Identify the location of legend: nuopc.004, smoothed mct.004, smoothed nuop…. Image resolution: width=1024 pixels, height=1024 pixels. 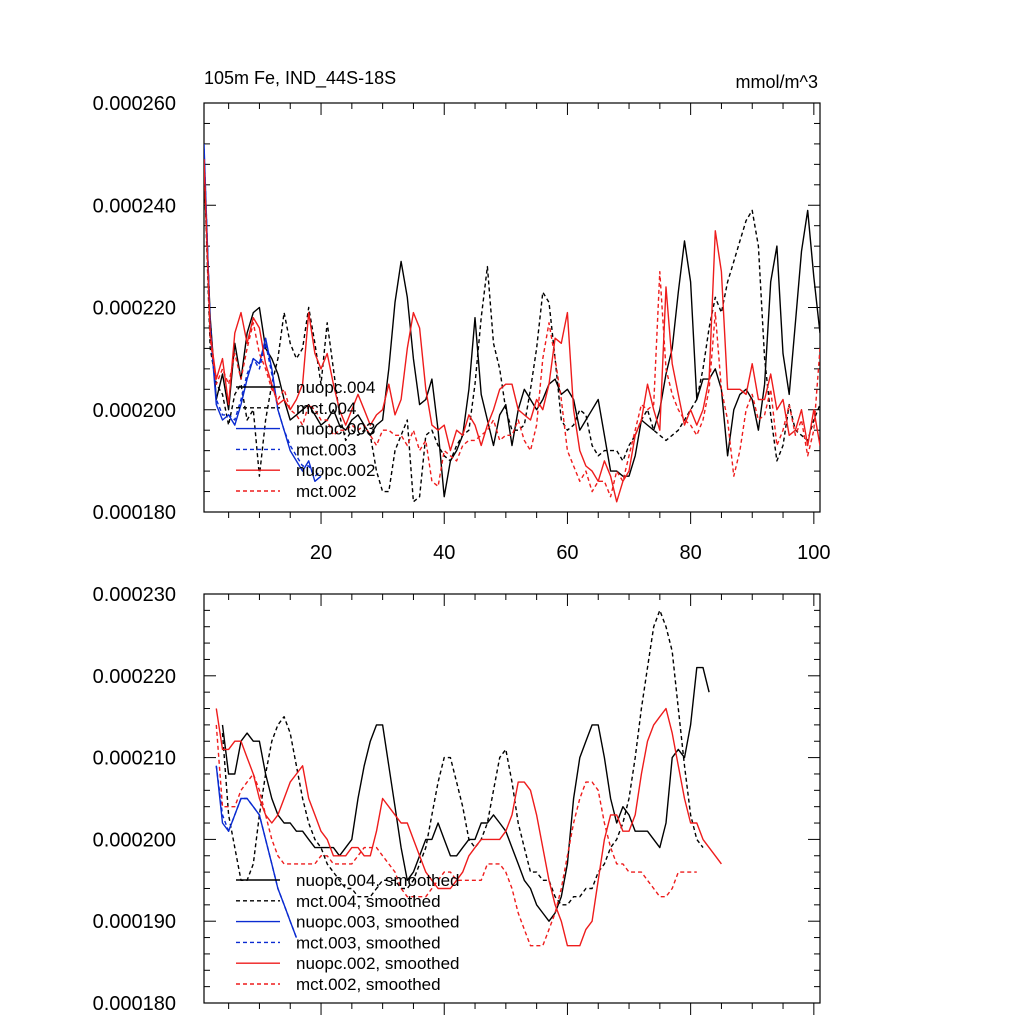
(348, 932).